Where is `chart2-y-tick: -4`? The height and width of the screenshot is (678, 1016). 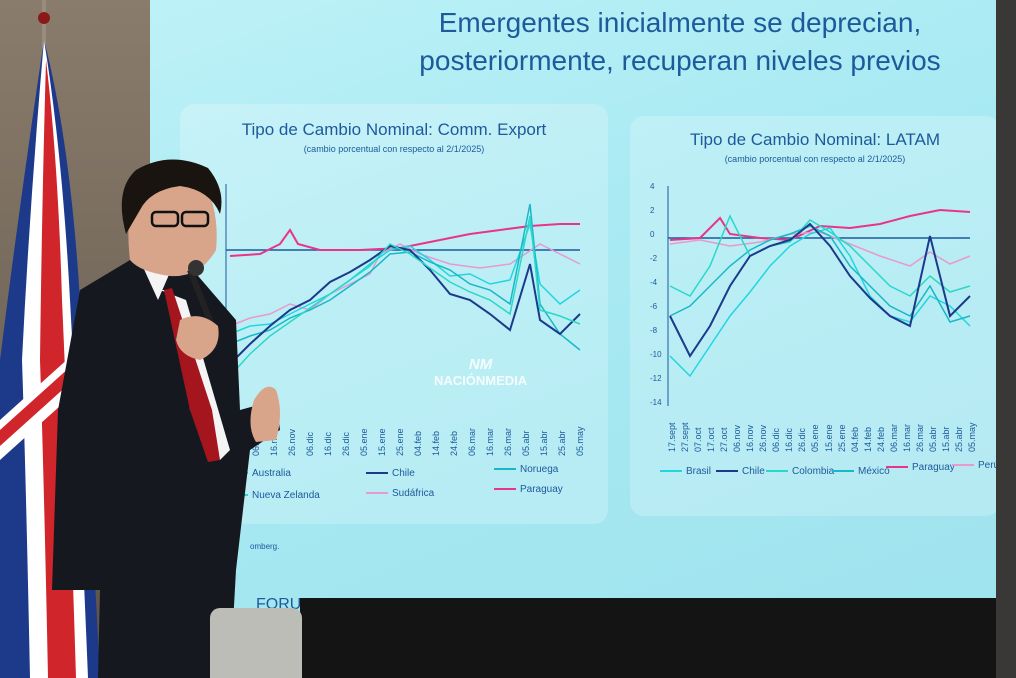 chart2-y-tick: -4 is located at coordinates (654, 282).